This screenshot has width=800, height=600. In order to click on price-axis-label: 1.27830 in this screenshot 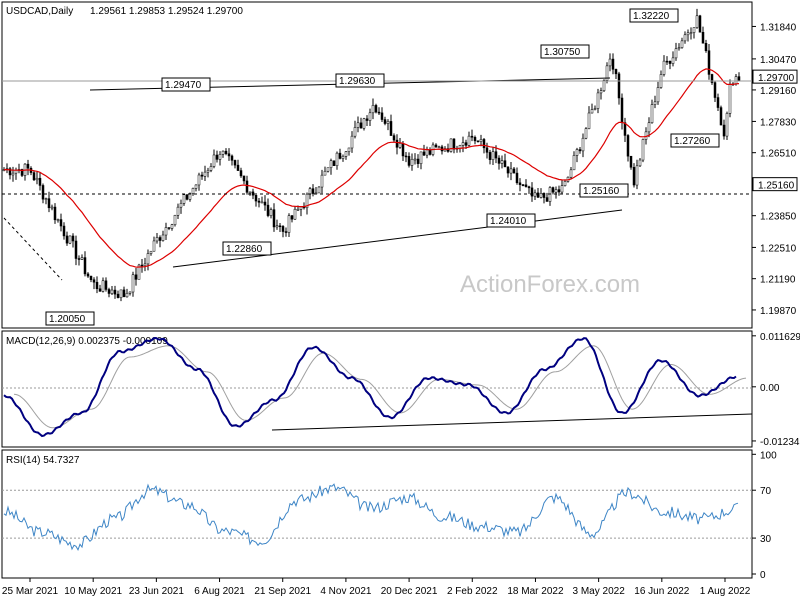, I will do `click(778, 122)`.